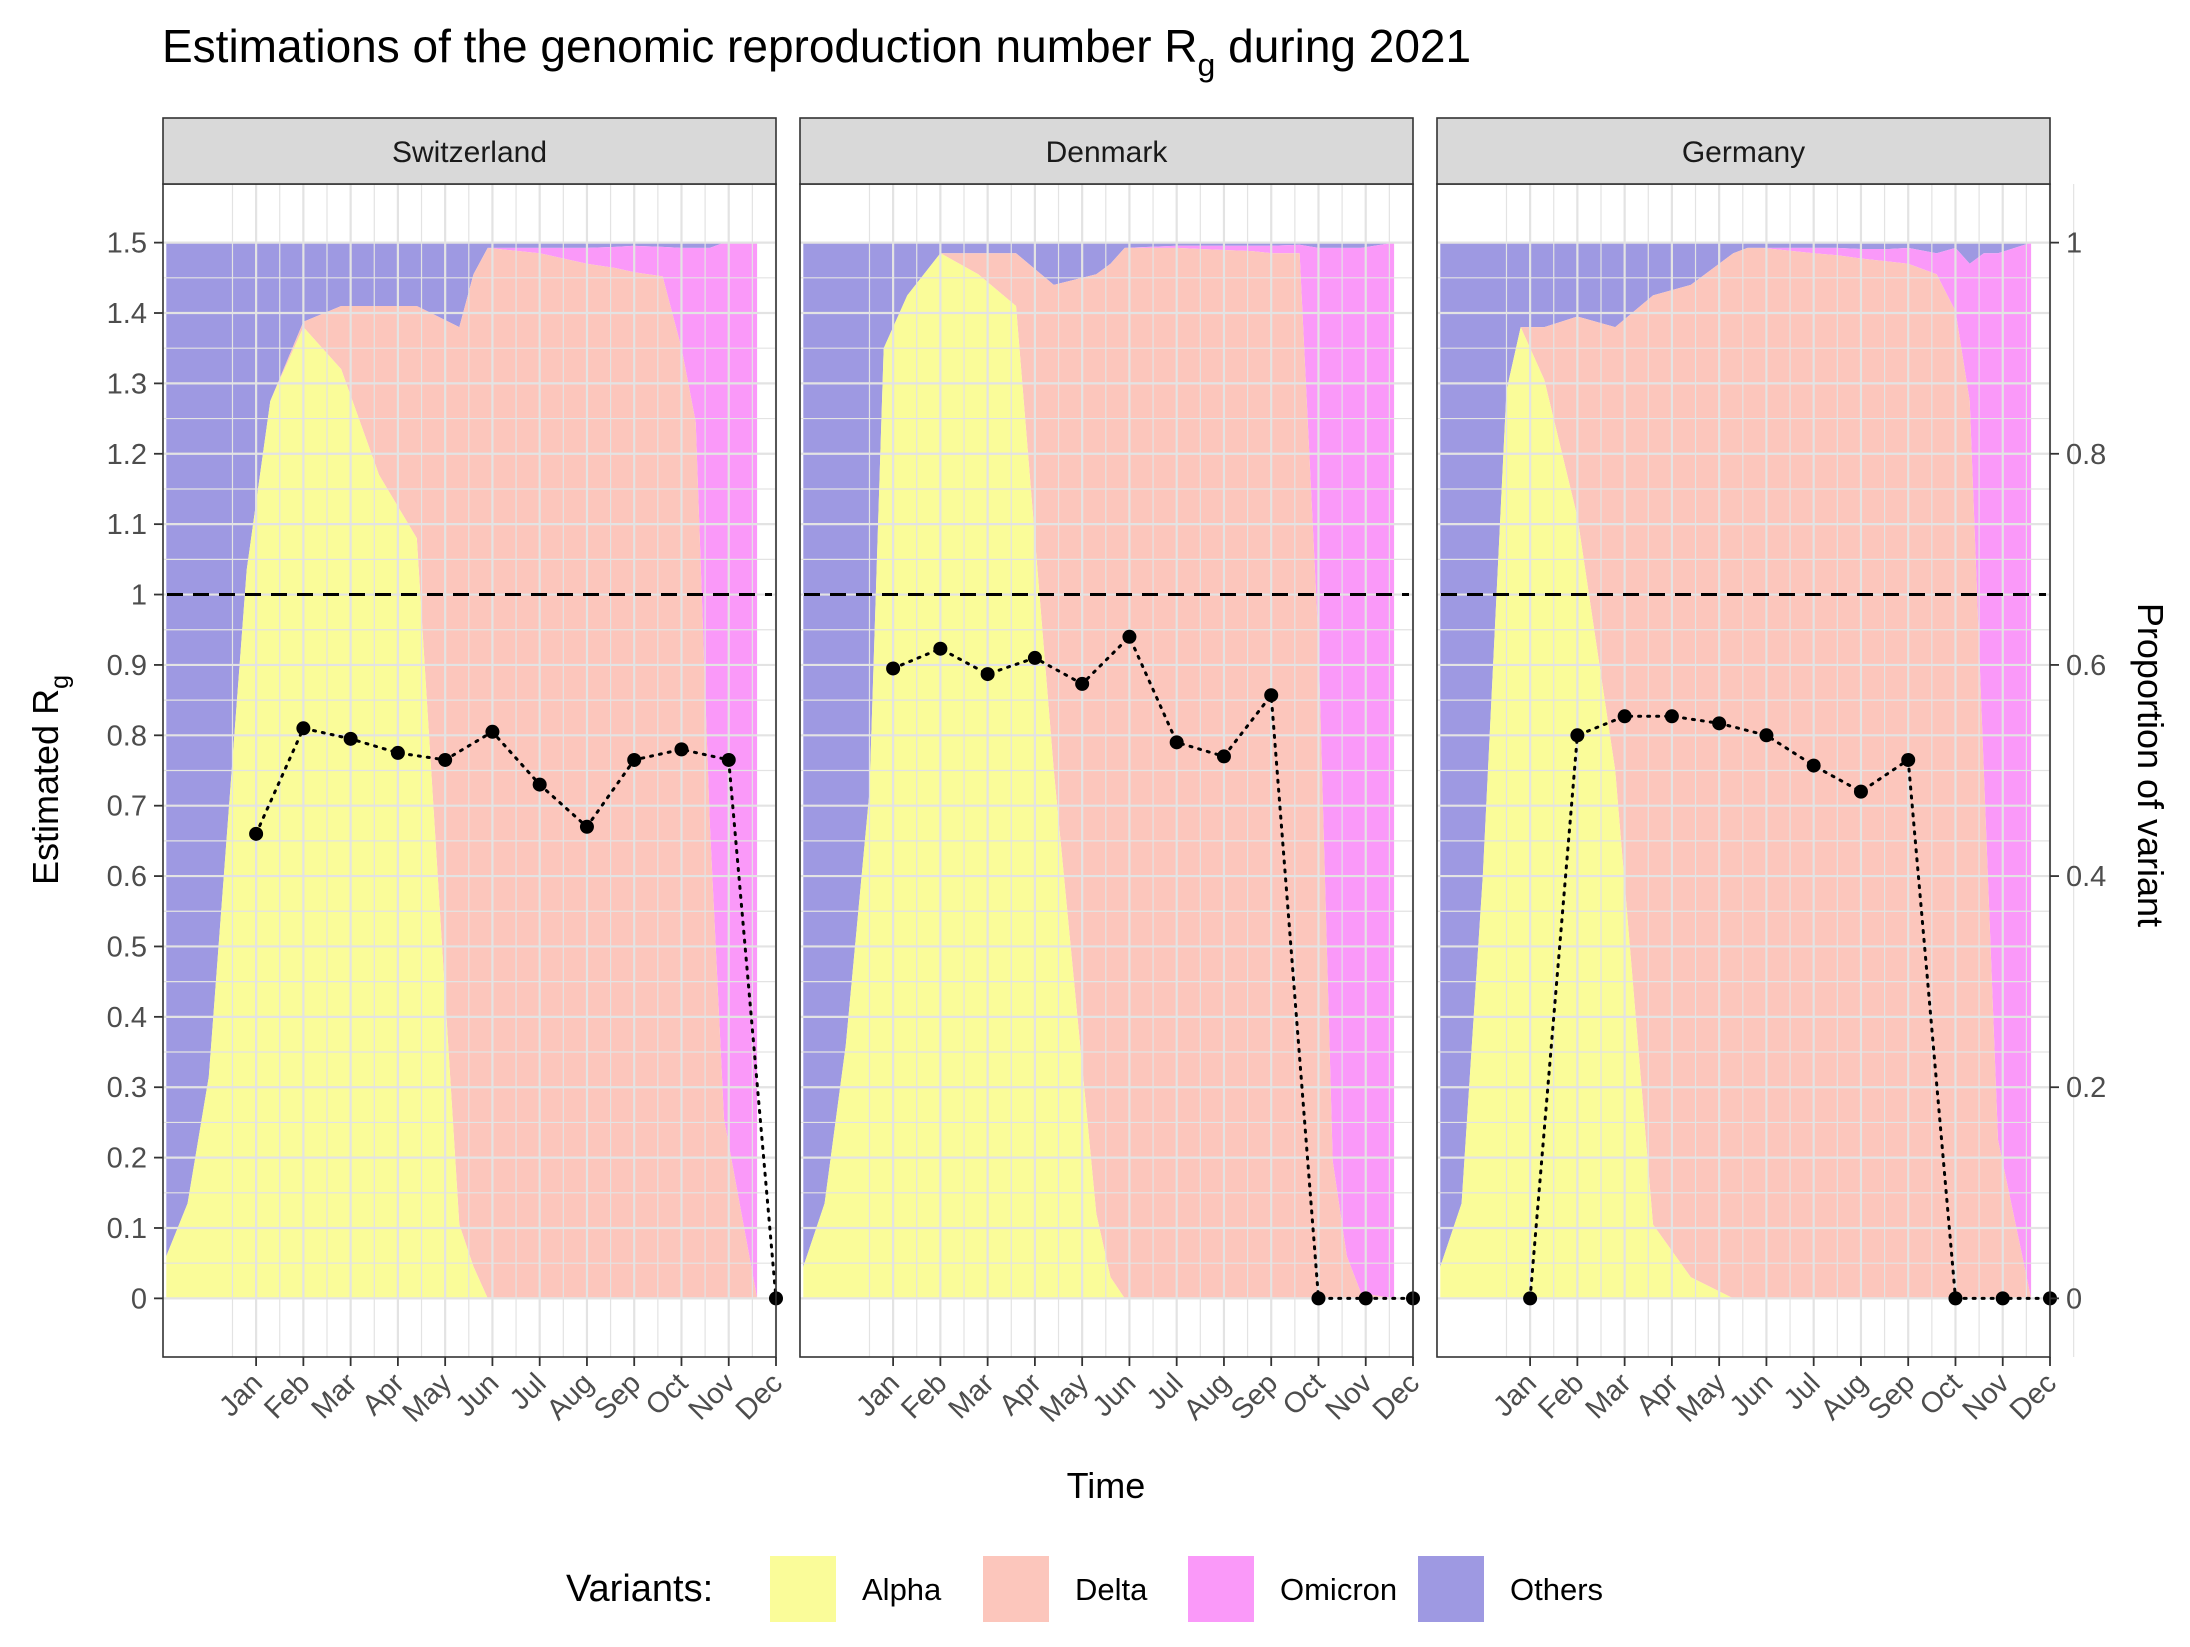 The height and width of the screenshot is (1647, 2190). Describe the element at coordinates (1451, 1589) in the screenshot. I see `legend-key-others` at that location.